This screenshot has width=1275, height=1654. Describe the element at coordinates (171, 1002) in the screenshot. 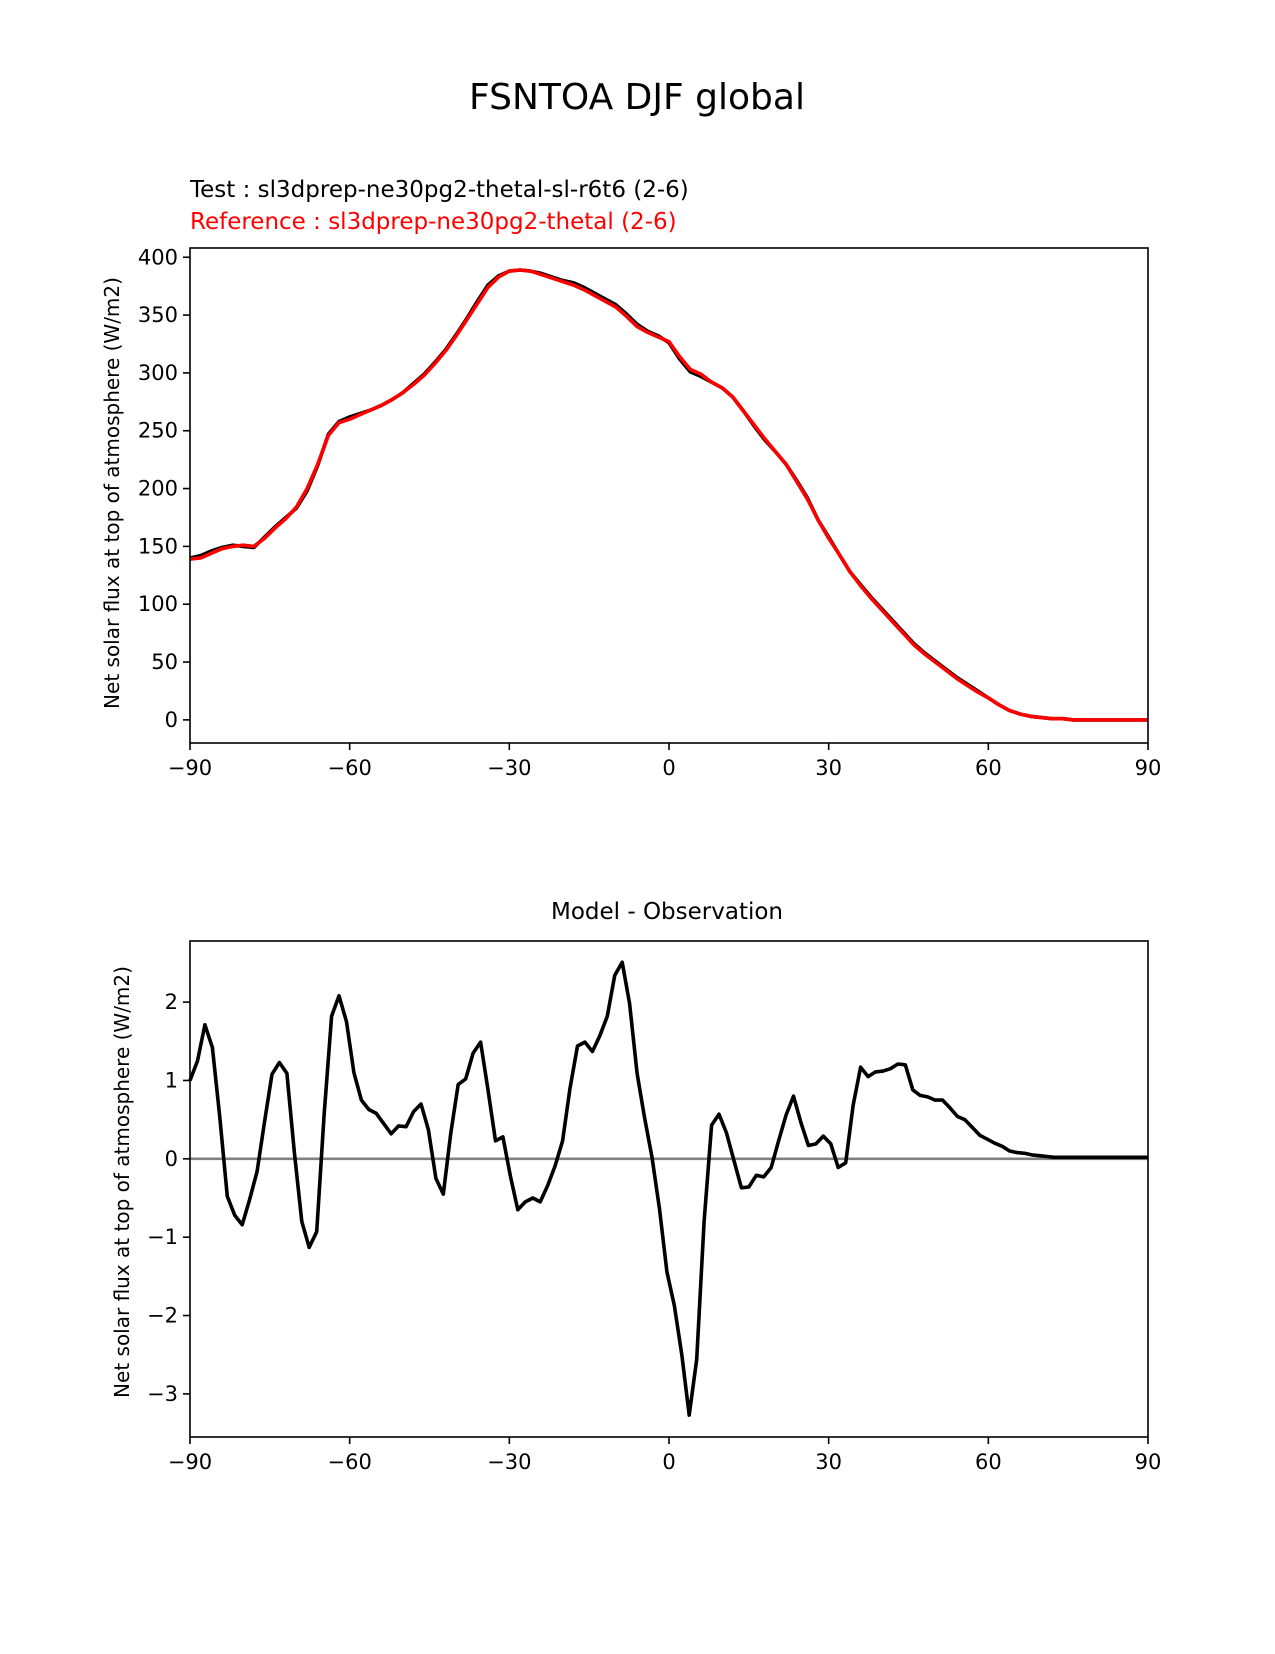

I see `y-tick-label: 2` at that location.